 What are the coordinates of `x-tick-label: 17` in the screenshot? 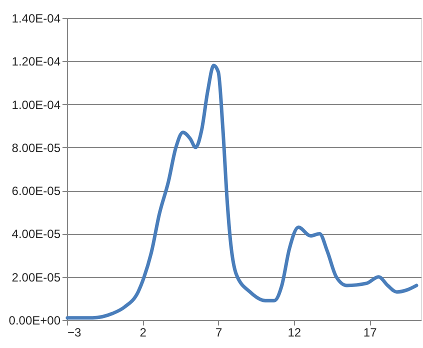 It's located at (370, 333).